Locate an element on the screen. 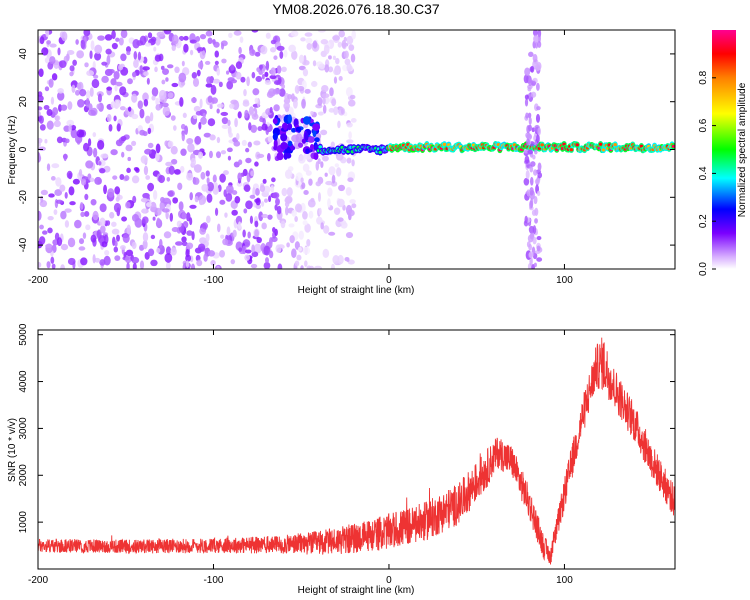  snr-ytick-label: 4000 is located at coordinates (23, 381).